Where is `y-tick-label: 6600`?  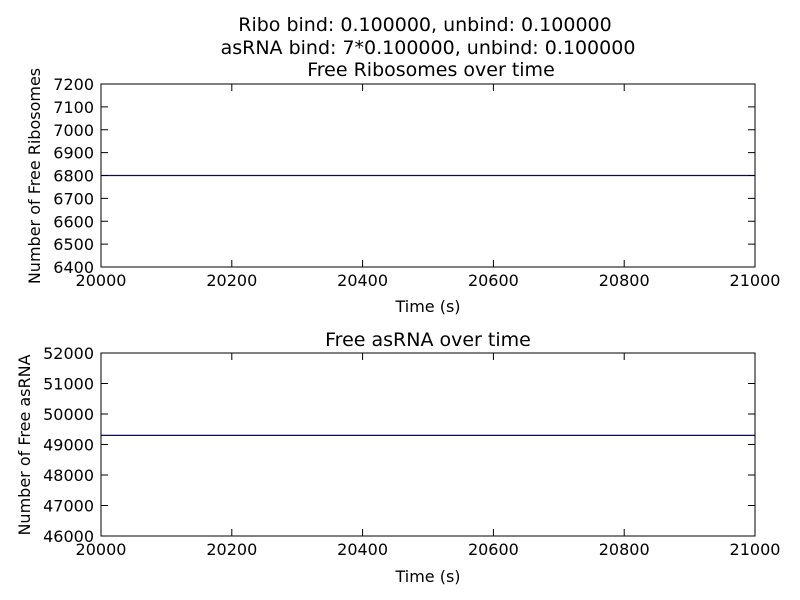
y-tick-label: 6600 is located at coordinates (73, 221).